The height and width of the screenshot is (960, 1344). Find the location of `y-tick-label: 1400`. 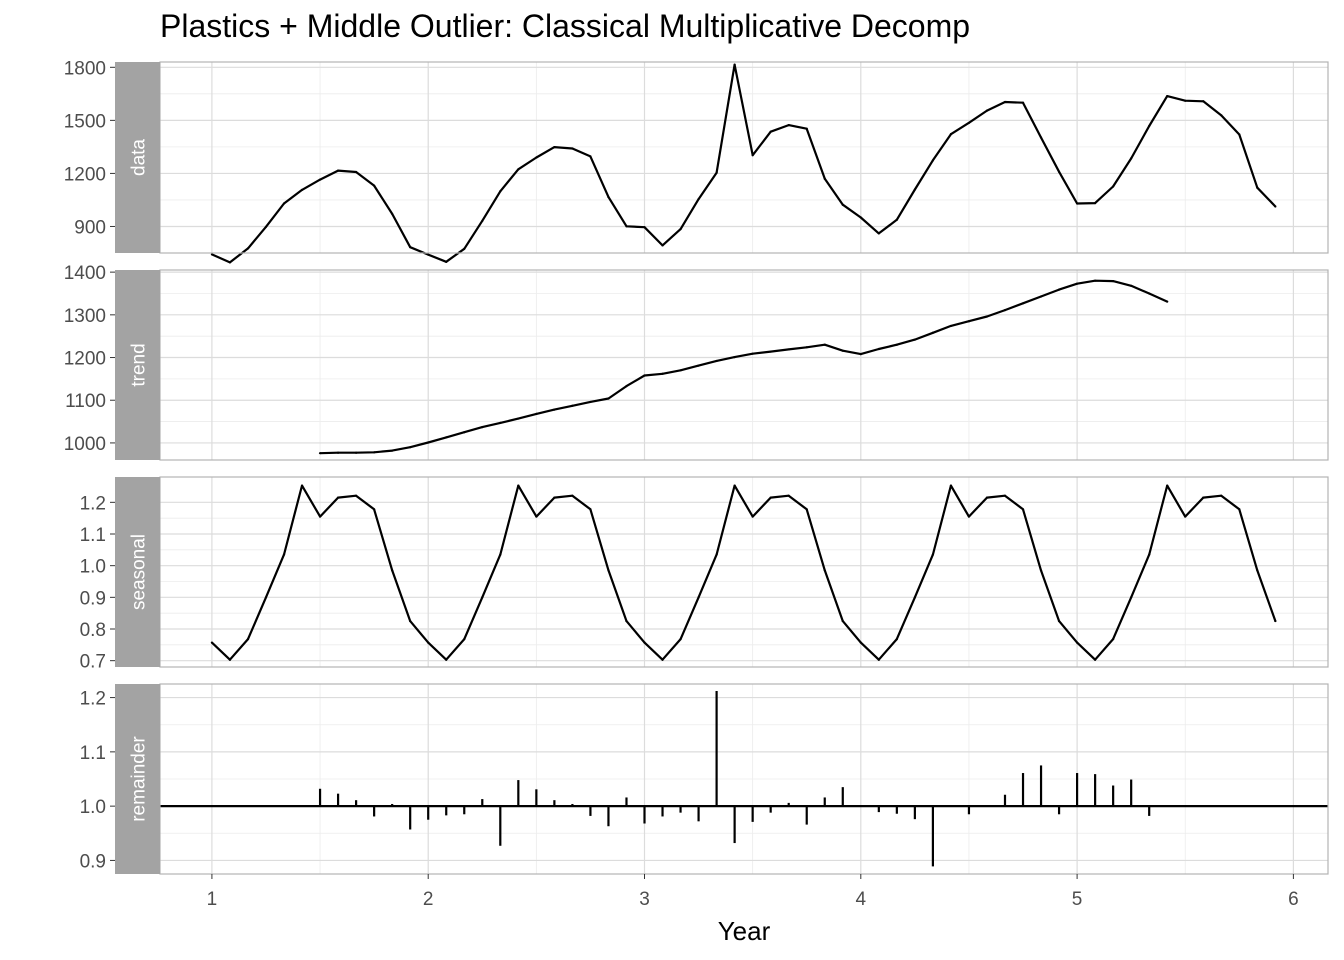

y-tick-label: 1400 is located at coordinates (85, 273).